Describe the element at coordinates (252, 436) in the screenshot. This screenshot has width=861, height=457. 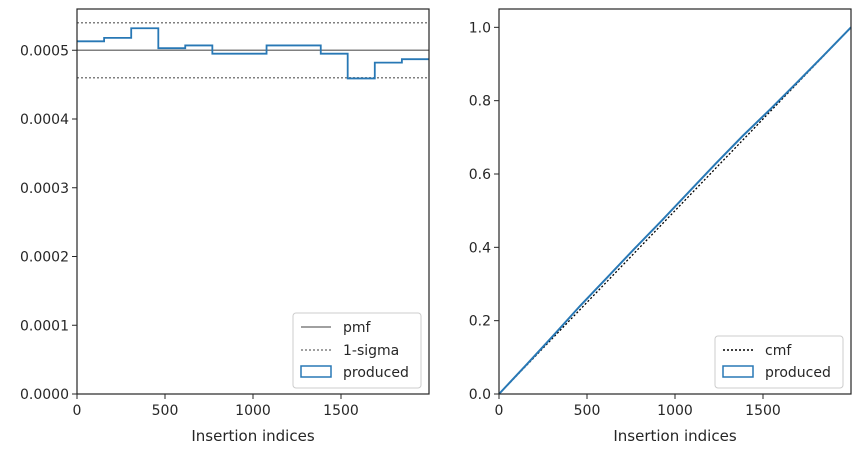
I see `left-xlabel: Insertion indices` at that location.